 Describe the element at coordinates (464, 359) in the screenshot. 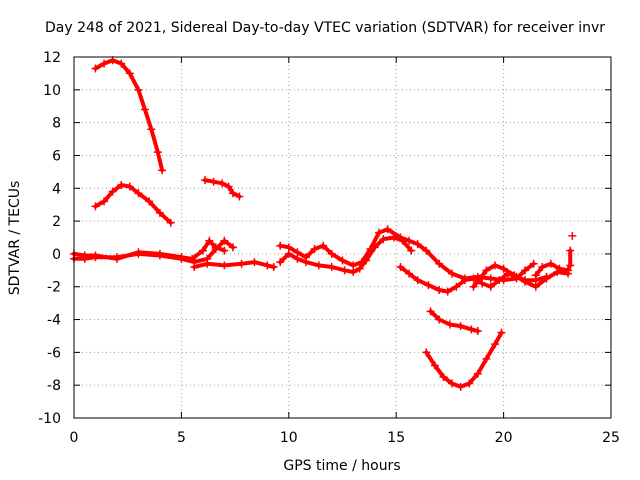

I see `series-track-low-arc` at that location.